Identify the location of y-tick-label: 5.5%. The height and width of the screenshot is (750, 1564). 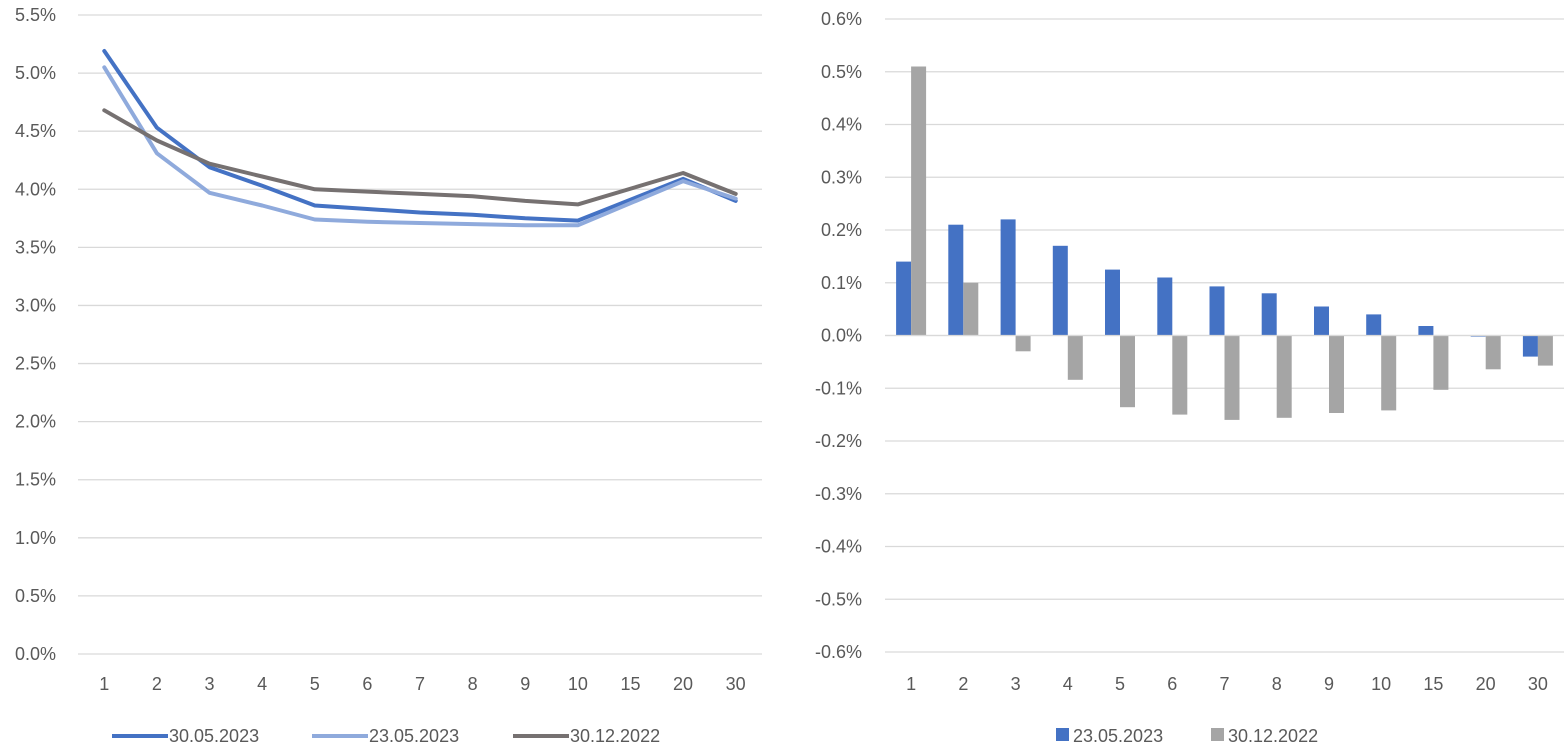
(35, 15).